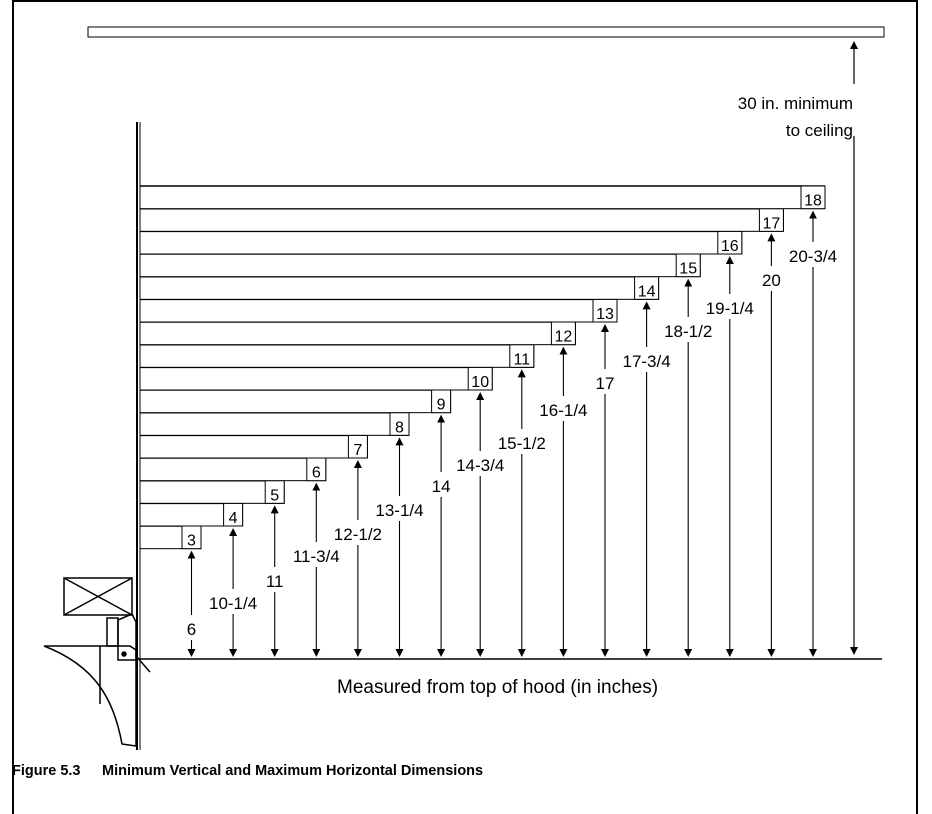 Image resolution: width=932 pixels, height=814 pixels. Describe the element at coordinates (486, 32) in the screenshot. I see `ceiling-bar` at that location.